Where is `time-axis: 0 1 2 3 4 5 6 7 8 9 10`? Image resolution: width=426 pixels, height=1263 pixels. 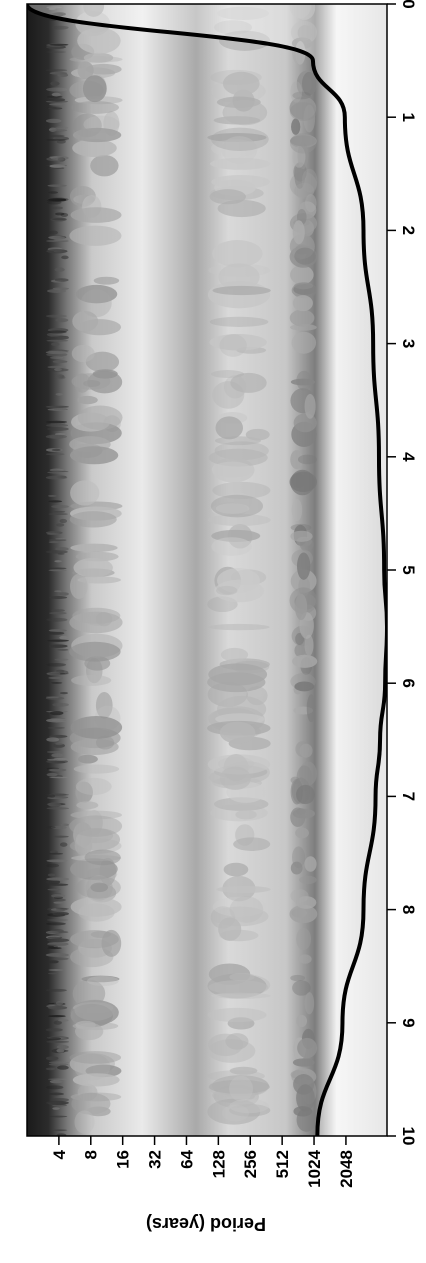 time-axis: 0 1 2 3 4 5 6 7 8 9 10 is located at coordinates (402, 572).